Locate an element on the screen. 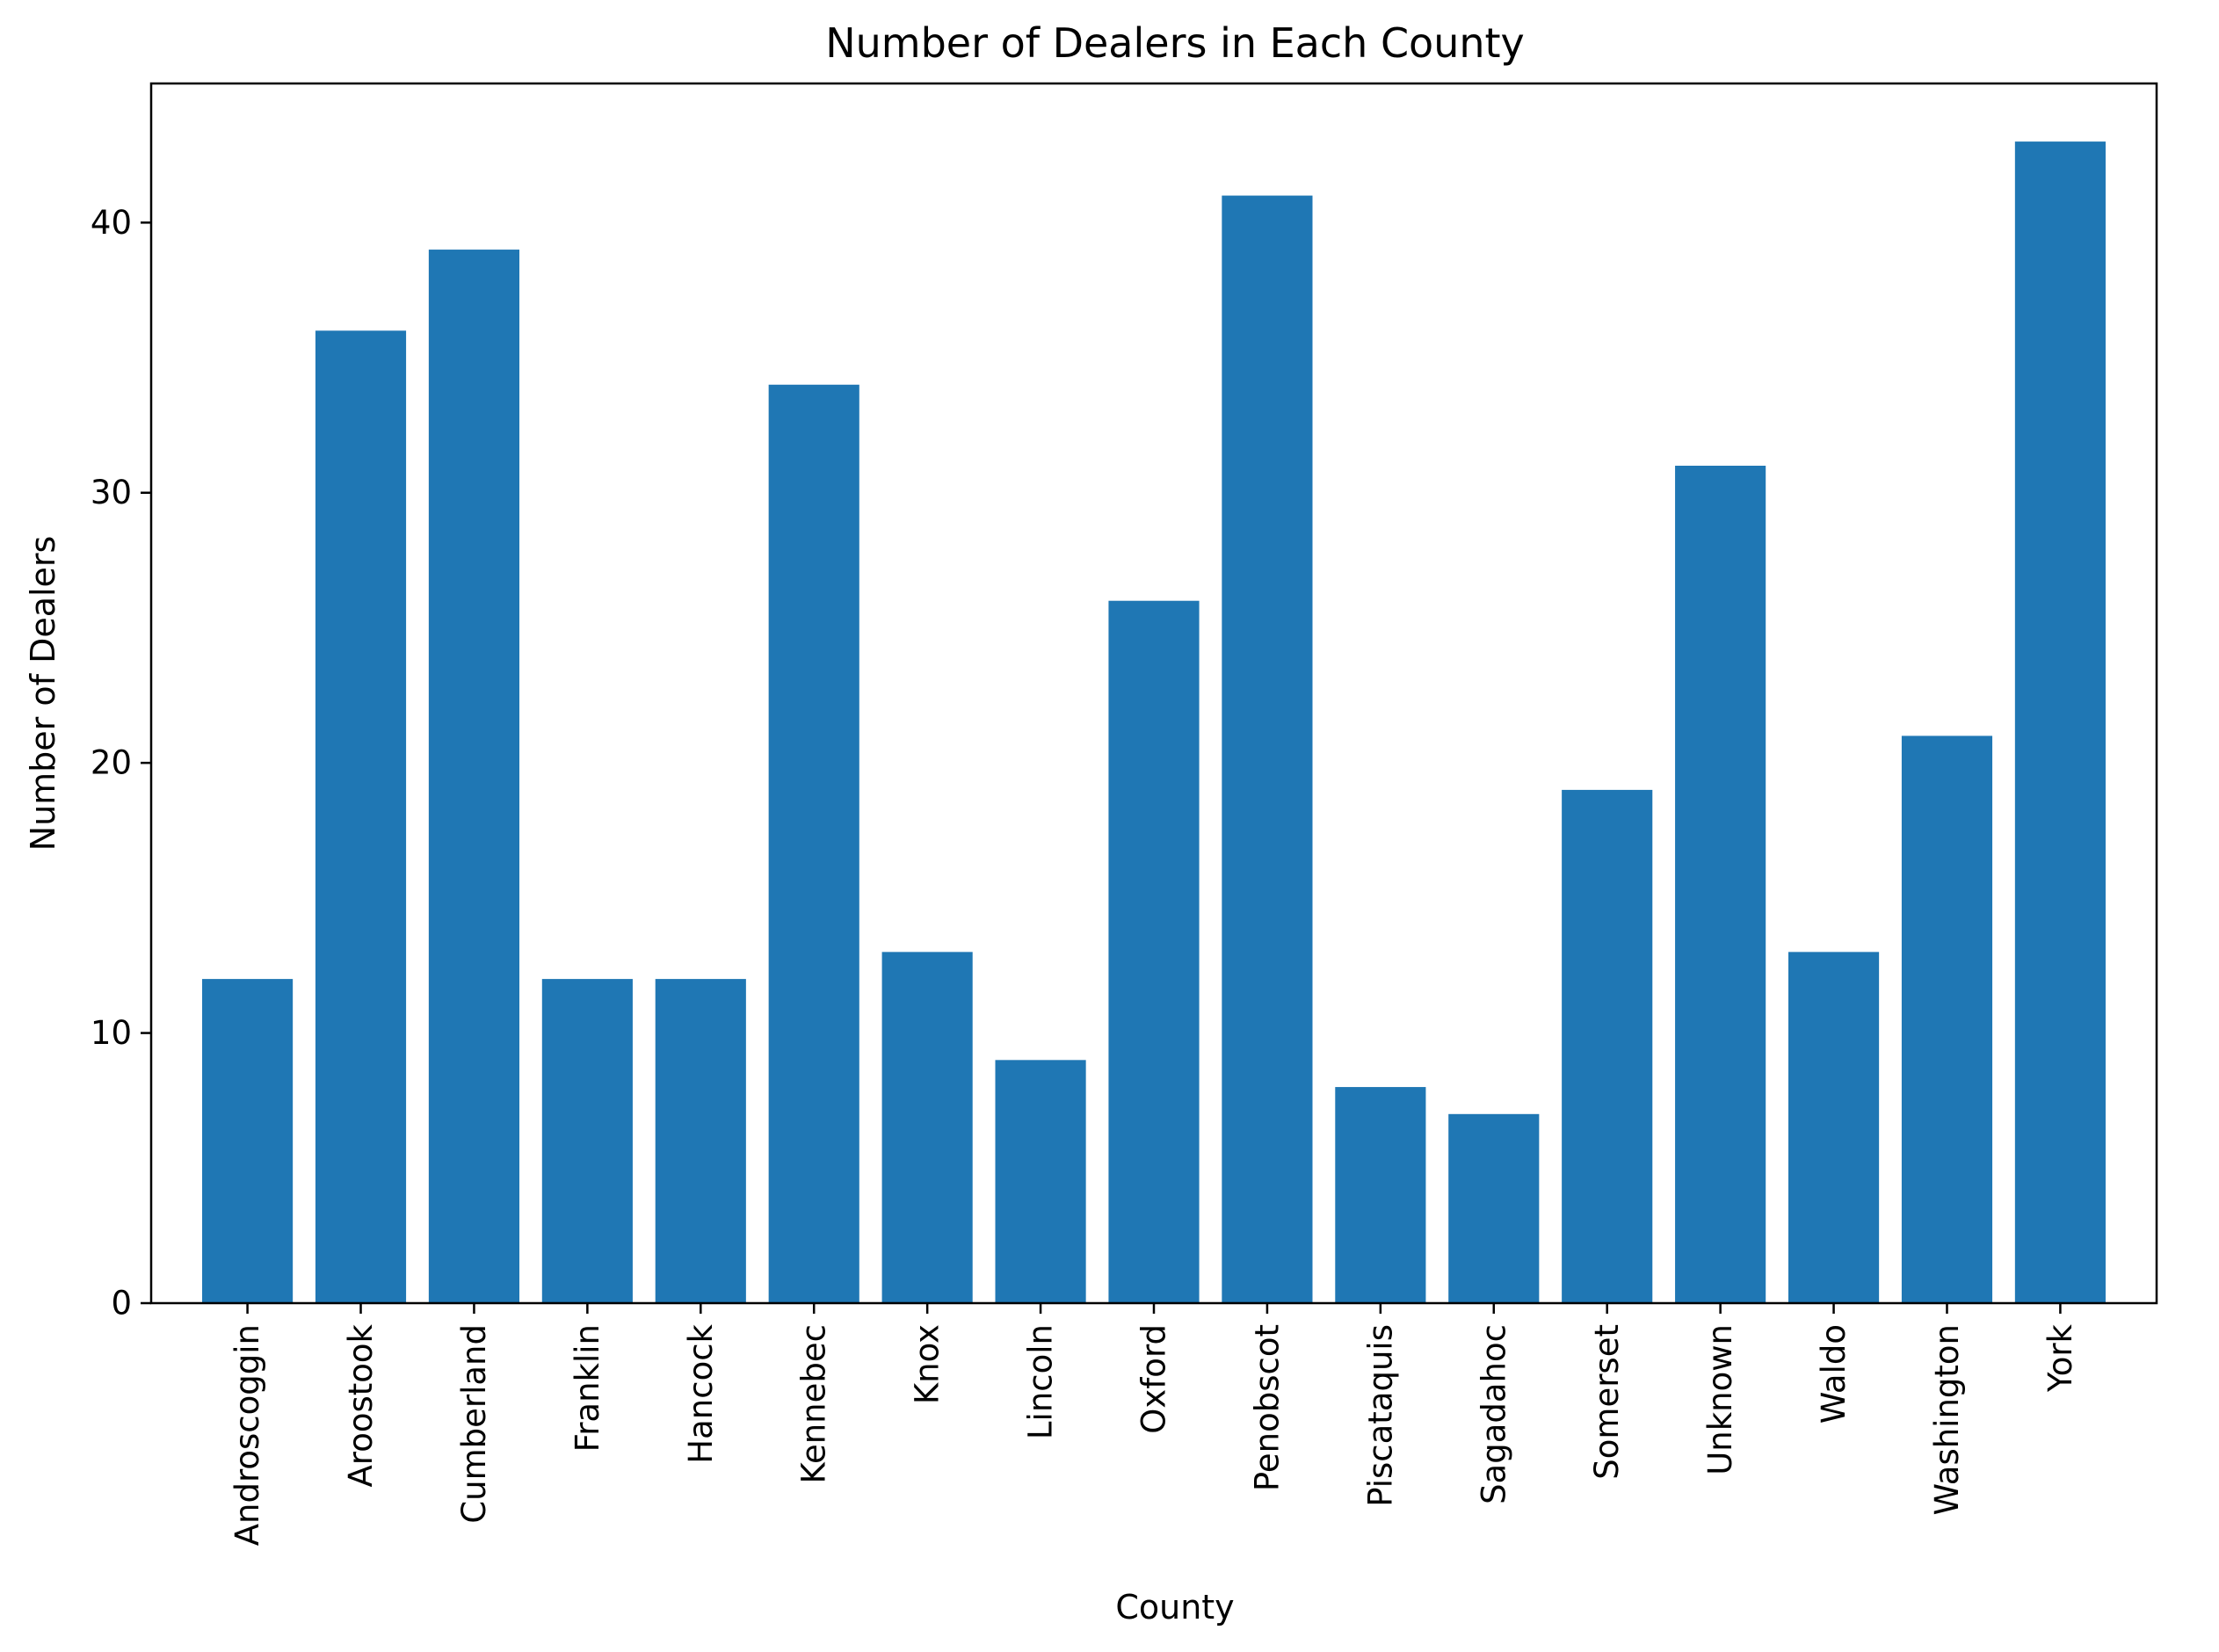  bar-piscataquis is located at coordinates (1380, 1195).